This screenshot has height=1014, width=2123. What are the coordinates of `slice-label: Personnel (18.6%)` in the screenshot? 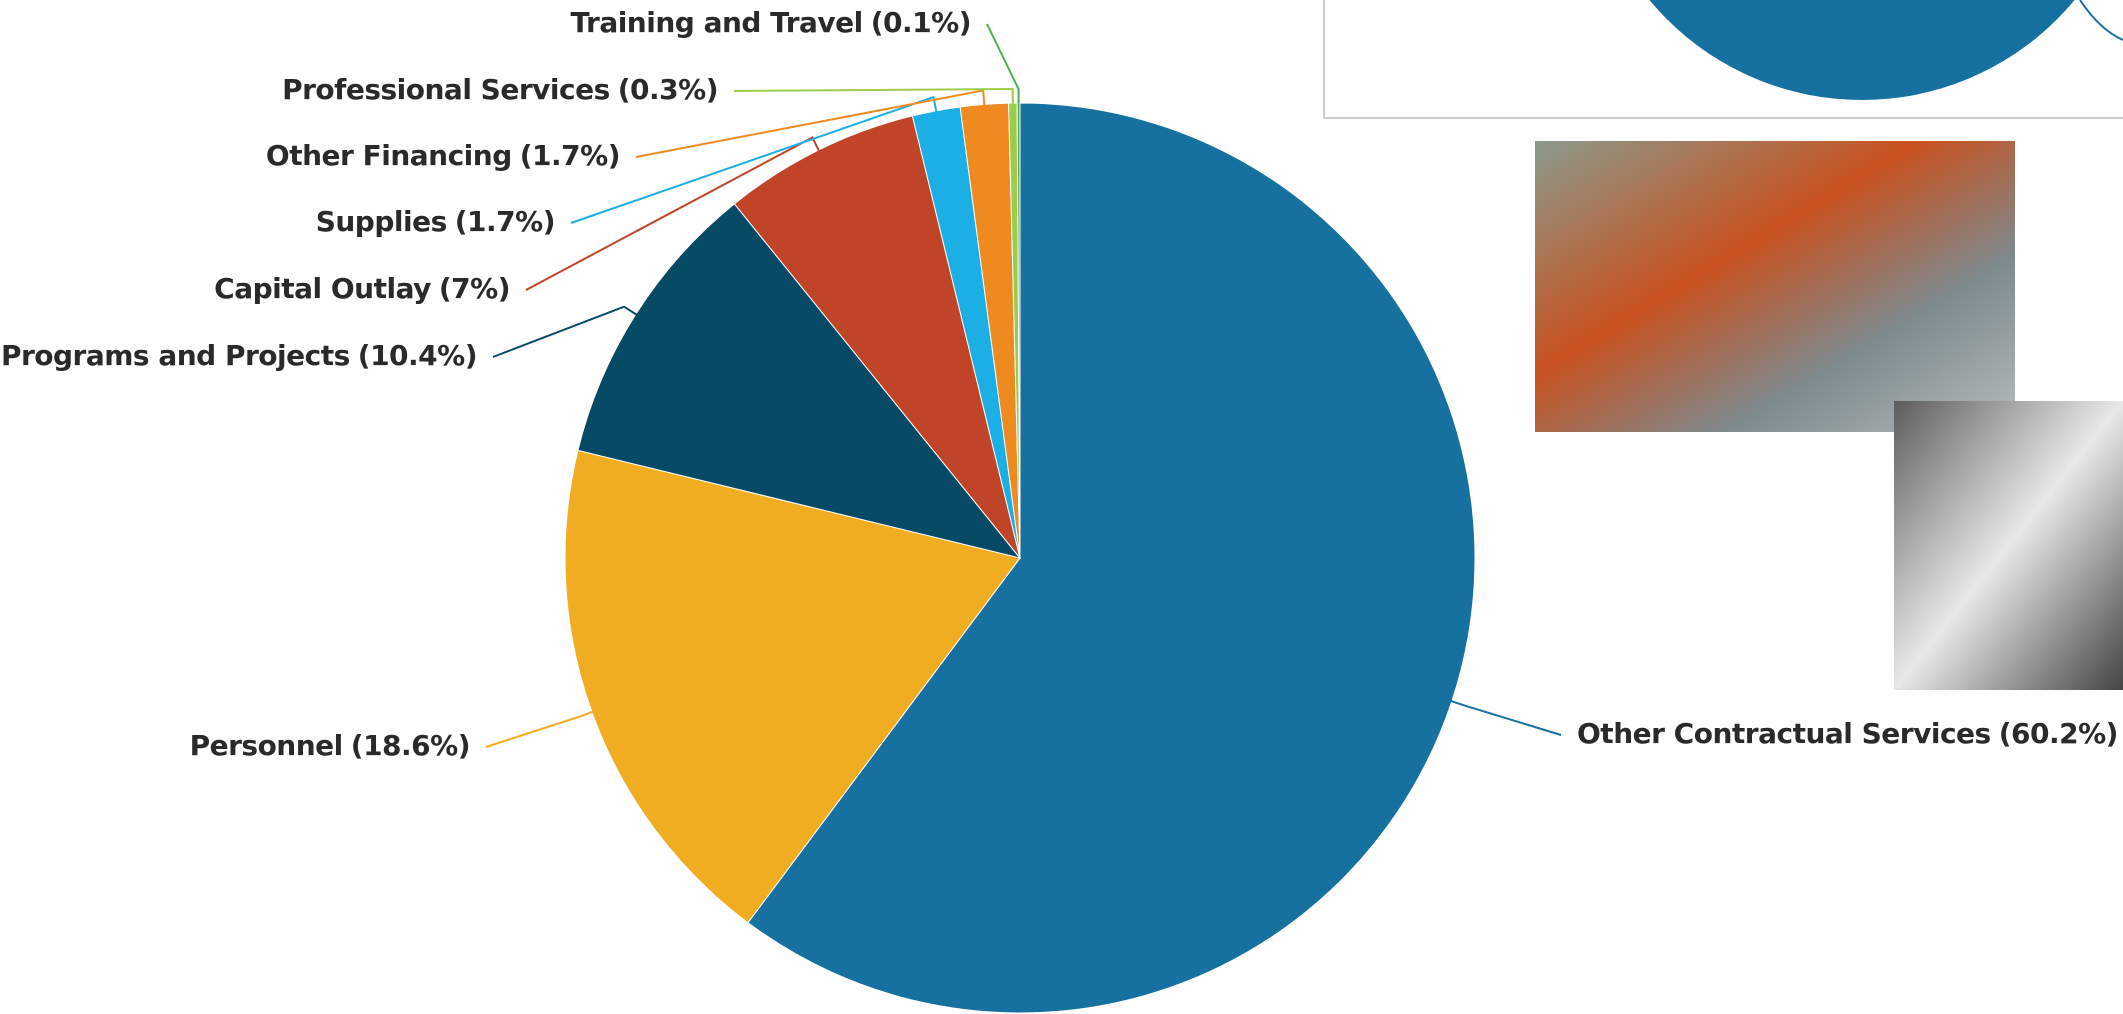 It's located at (330, 745).